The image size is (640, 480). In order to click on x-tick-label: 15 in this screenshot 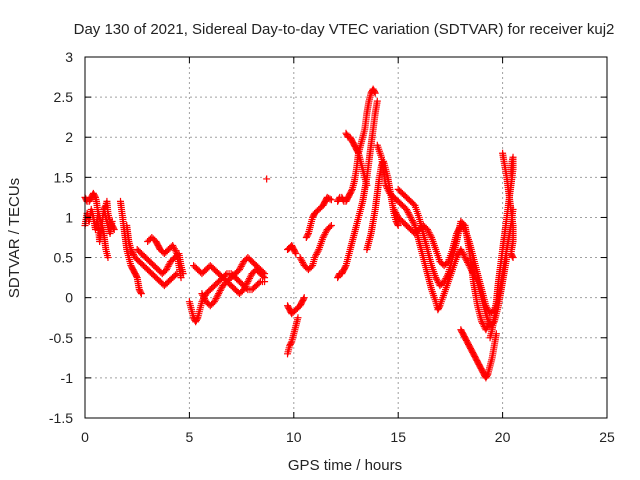, I will do `click(398, 437)`.